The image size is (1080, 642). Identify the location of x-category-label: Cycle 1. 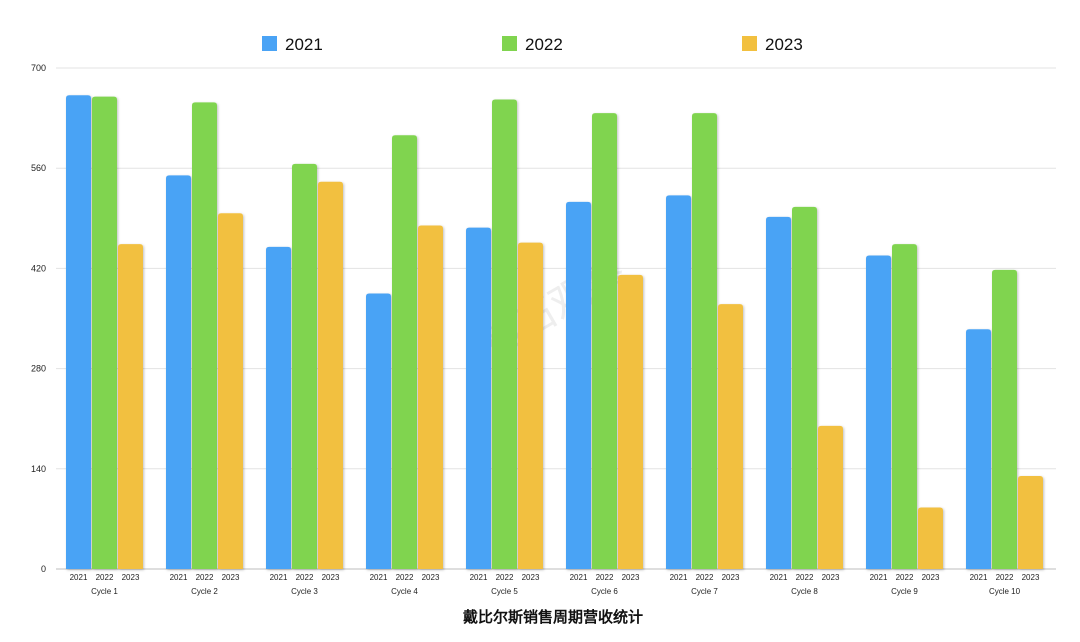
(104, 591).